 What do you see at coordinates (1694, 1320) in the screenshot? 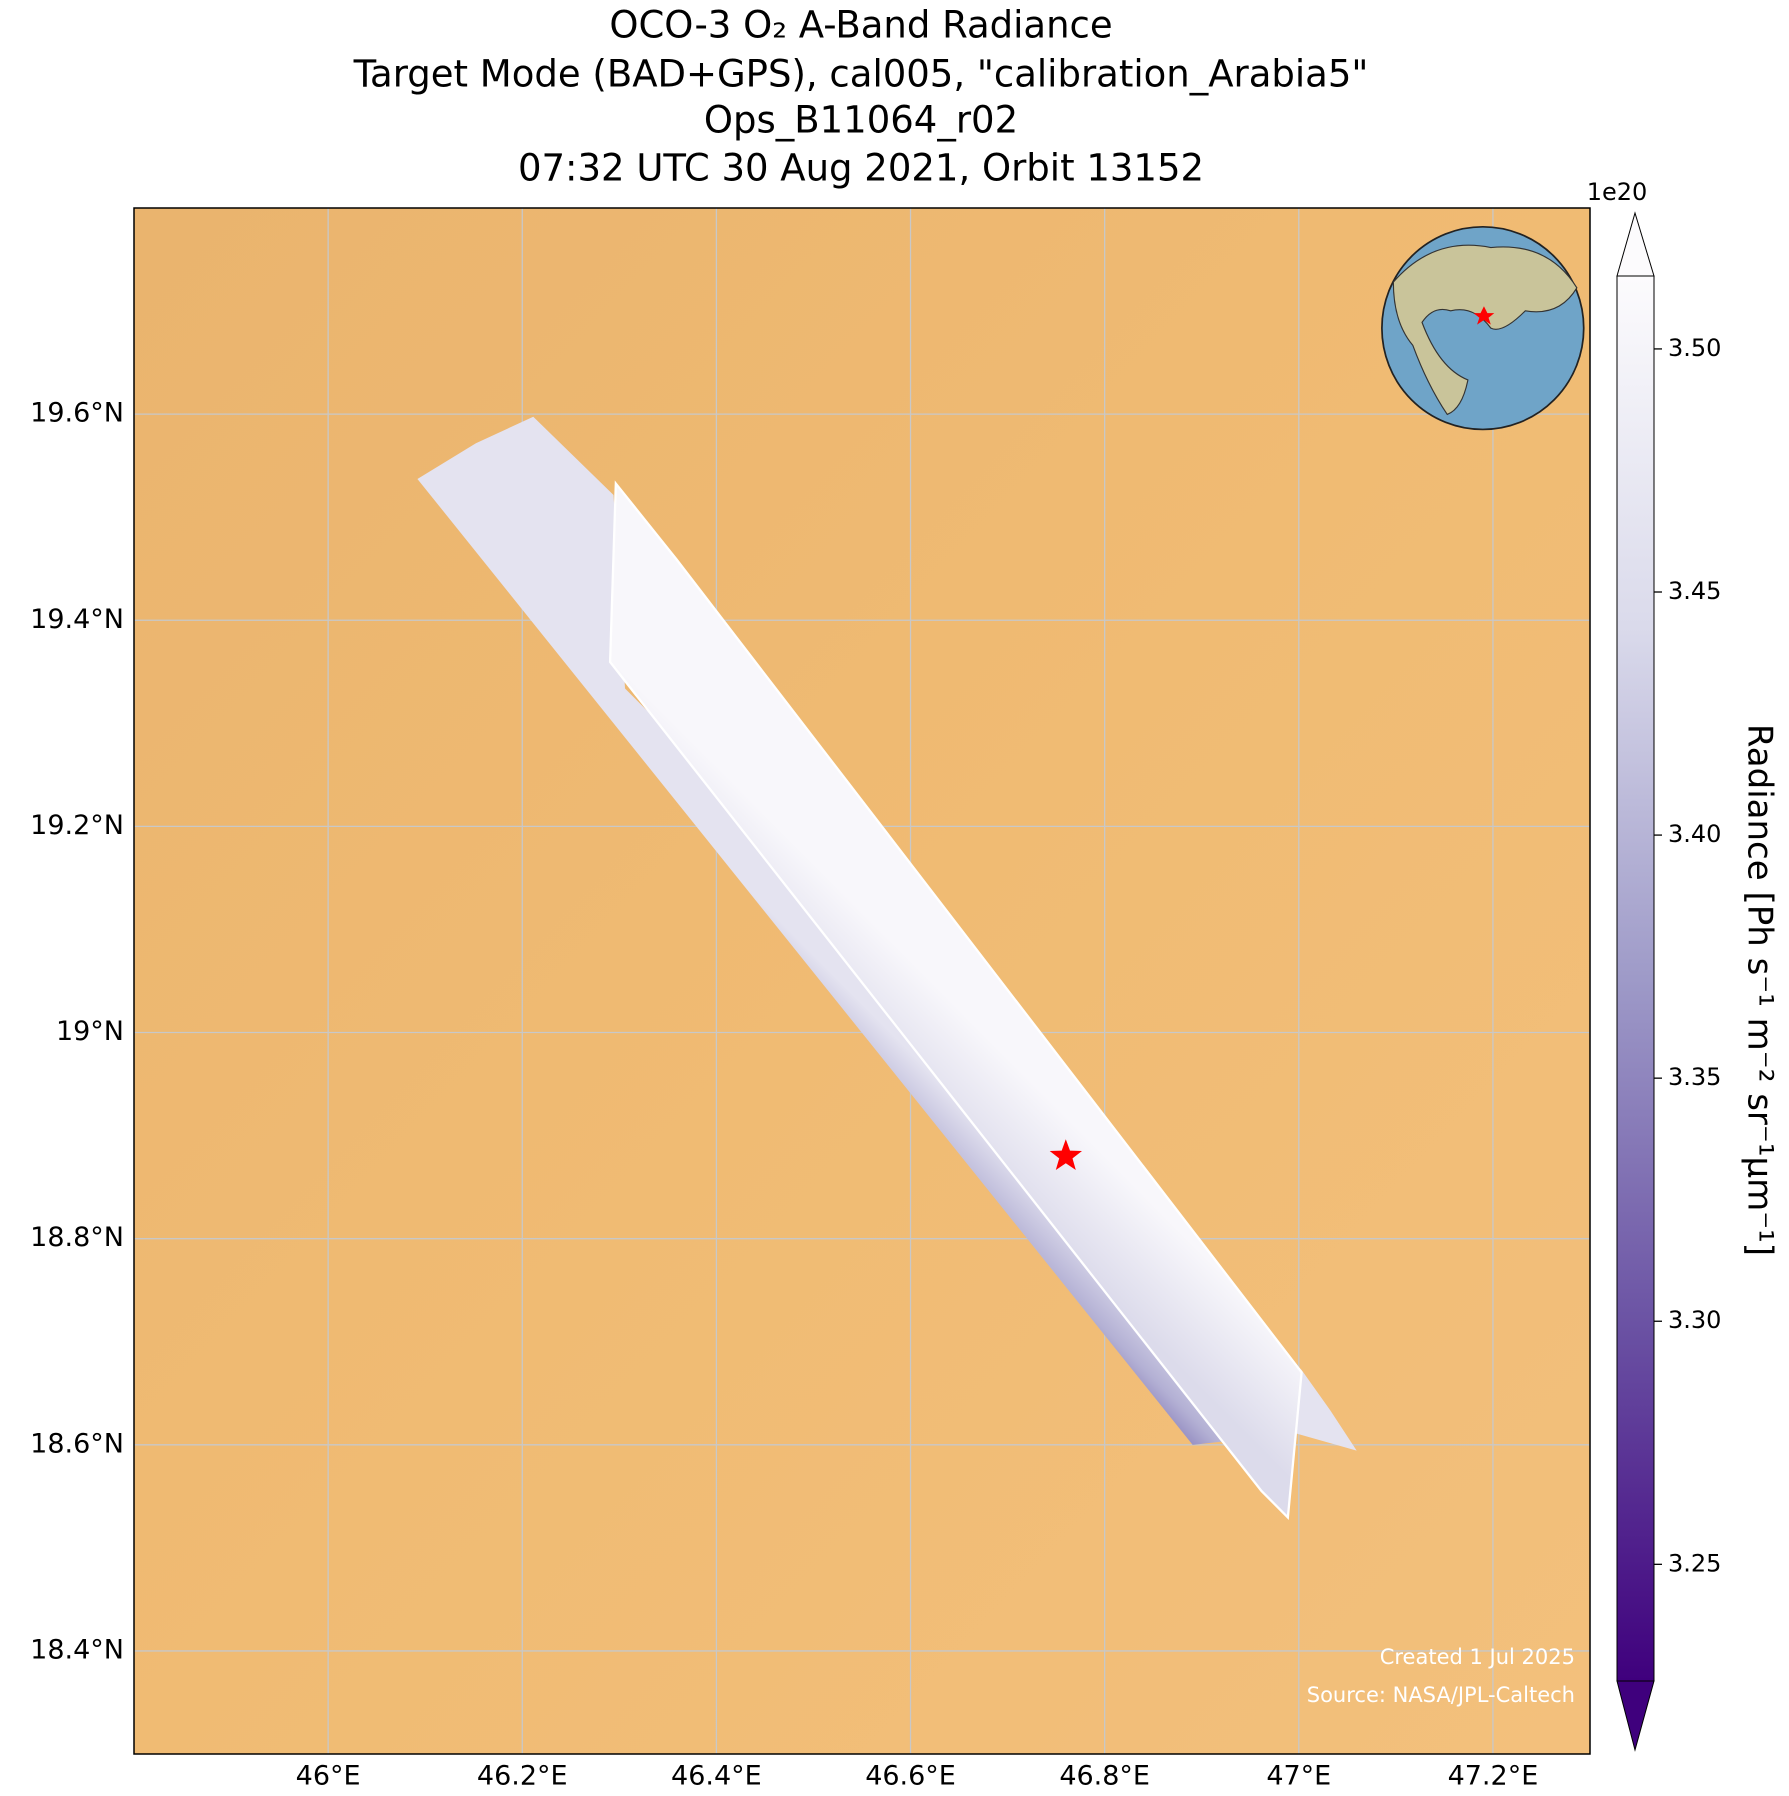
I see `colorbar-tick-label: 3.30` at bounding box center [1694, 1320].